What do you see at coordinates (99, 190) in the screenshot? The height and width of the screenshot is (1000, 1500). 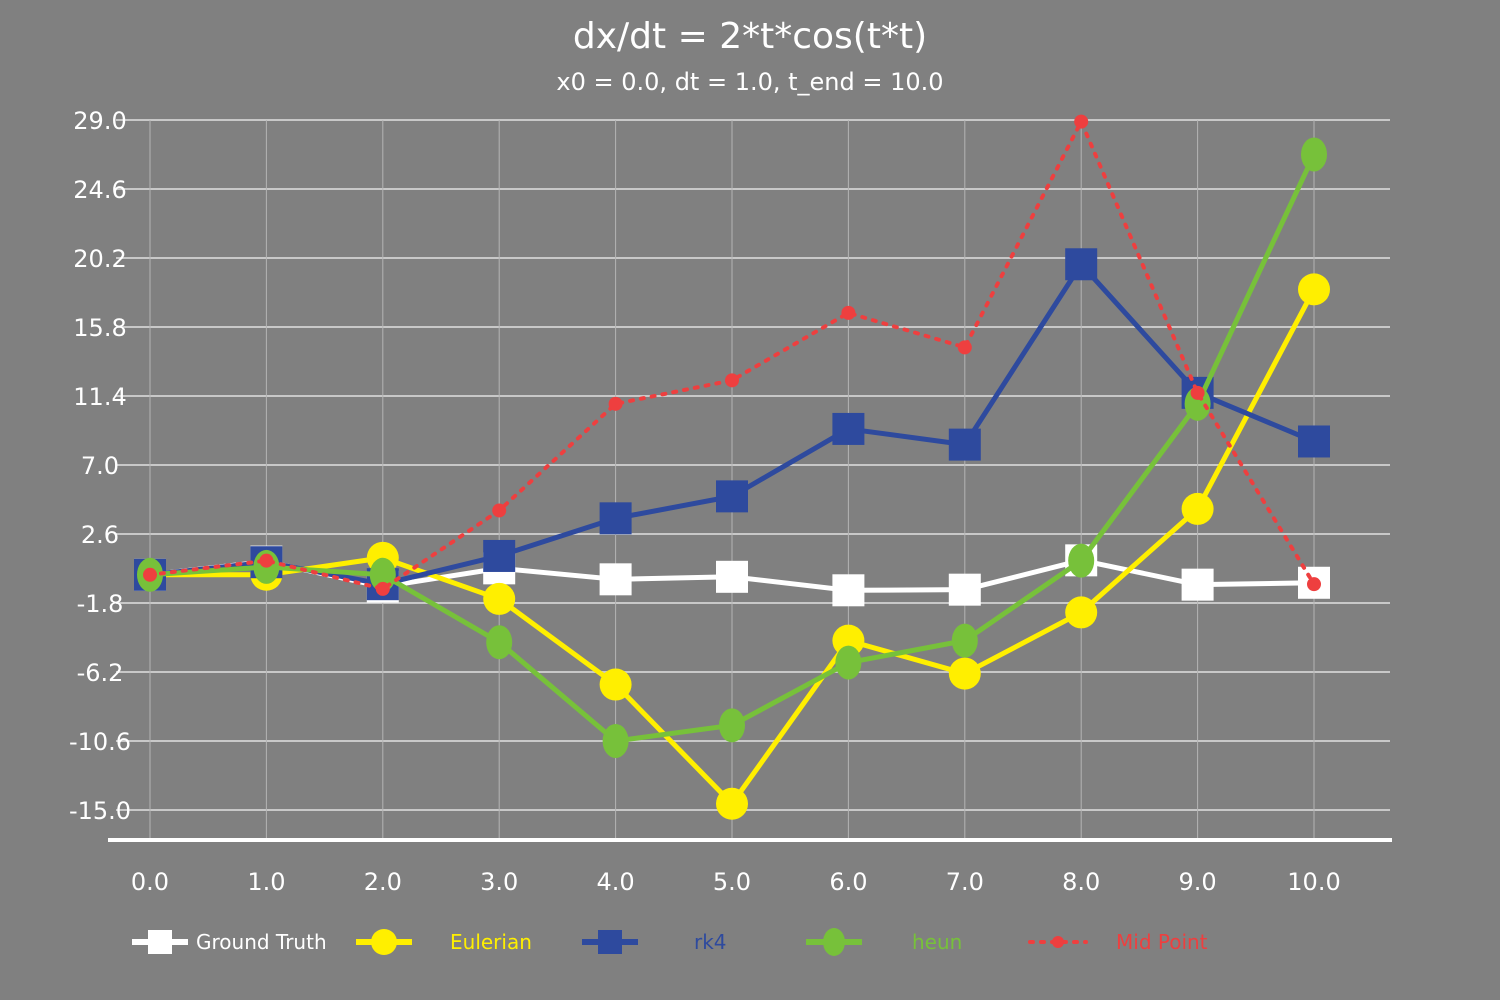 I see `y-tick-label: 24.6` at bounding box center [99, 190].